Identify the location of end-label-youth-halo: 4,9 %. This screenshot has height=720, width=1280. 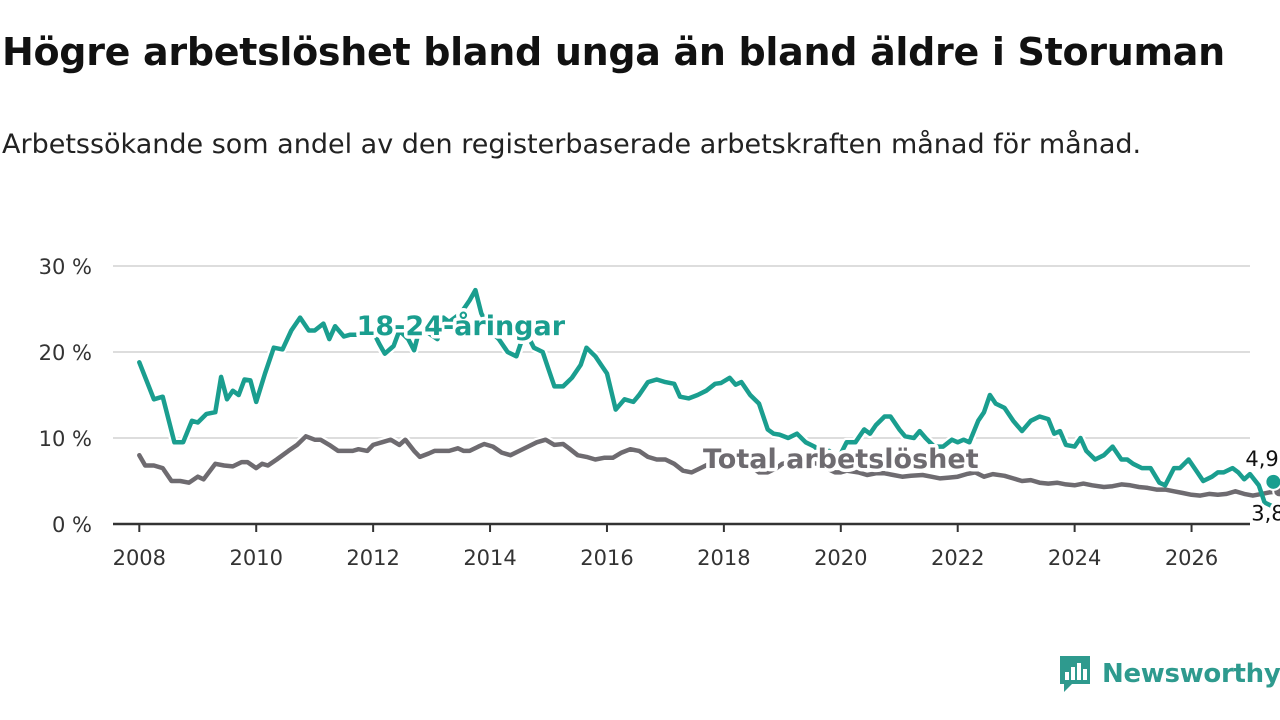
(1262, 459).